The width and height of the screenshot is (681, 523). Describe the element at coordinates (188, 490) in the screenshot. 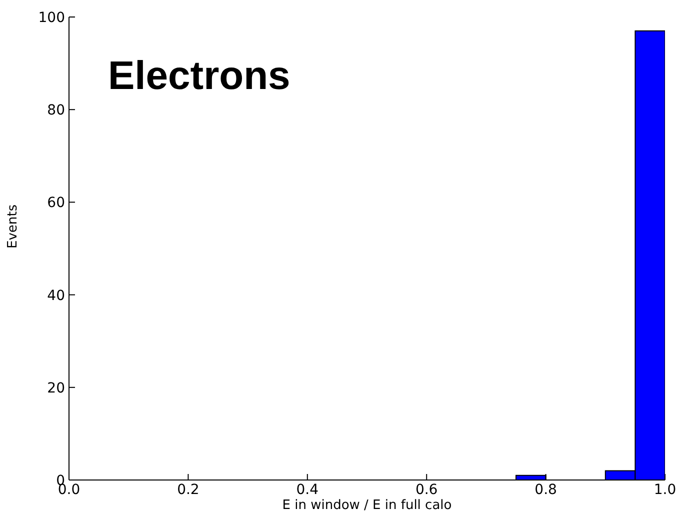

I see `x-tick-label: 0.2` at that location.